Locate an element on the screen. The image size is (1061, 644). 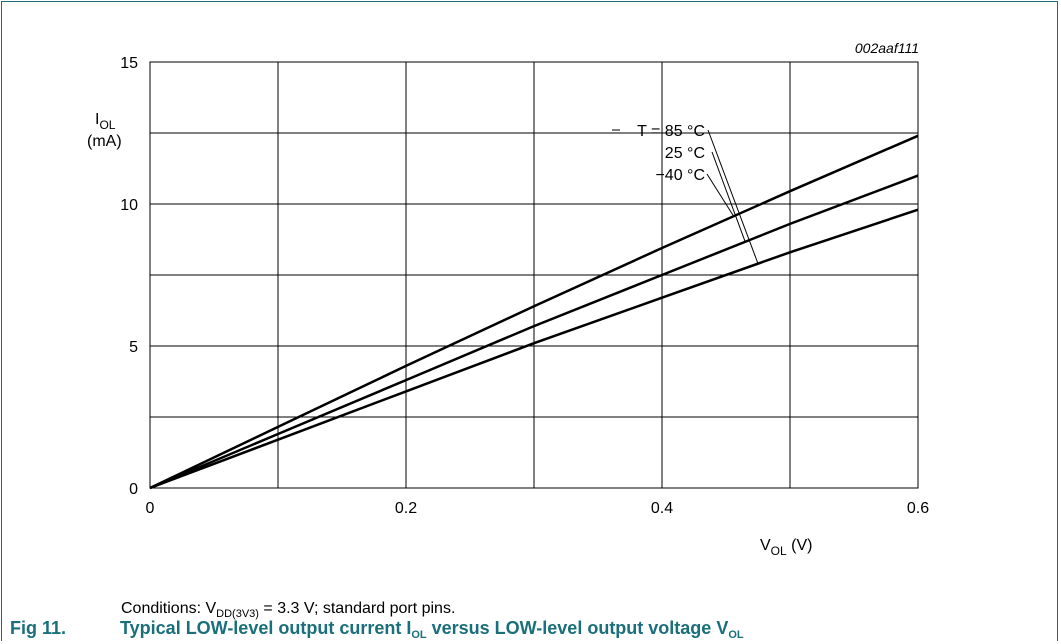
y-tick-label: 0 is located at coordinates (133, 489).